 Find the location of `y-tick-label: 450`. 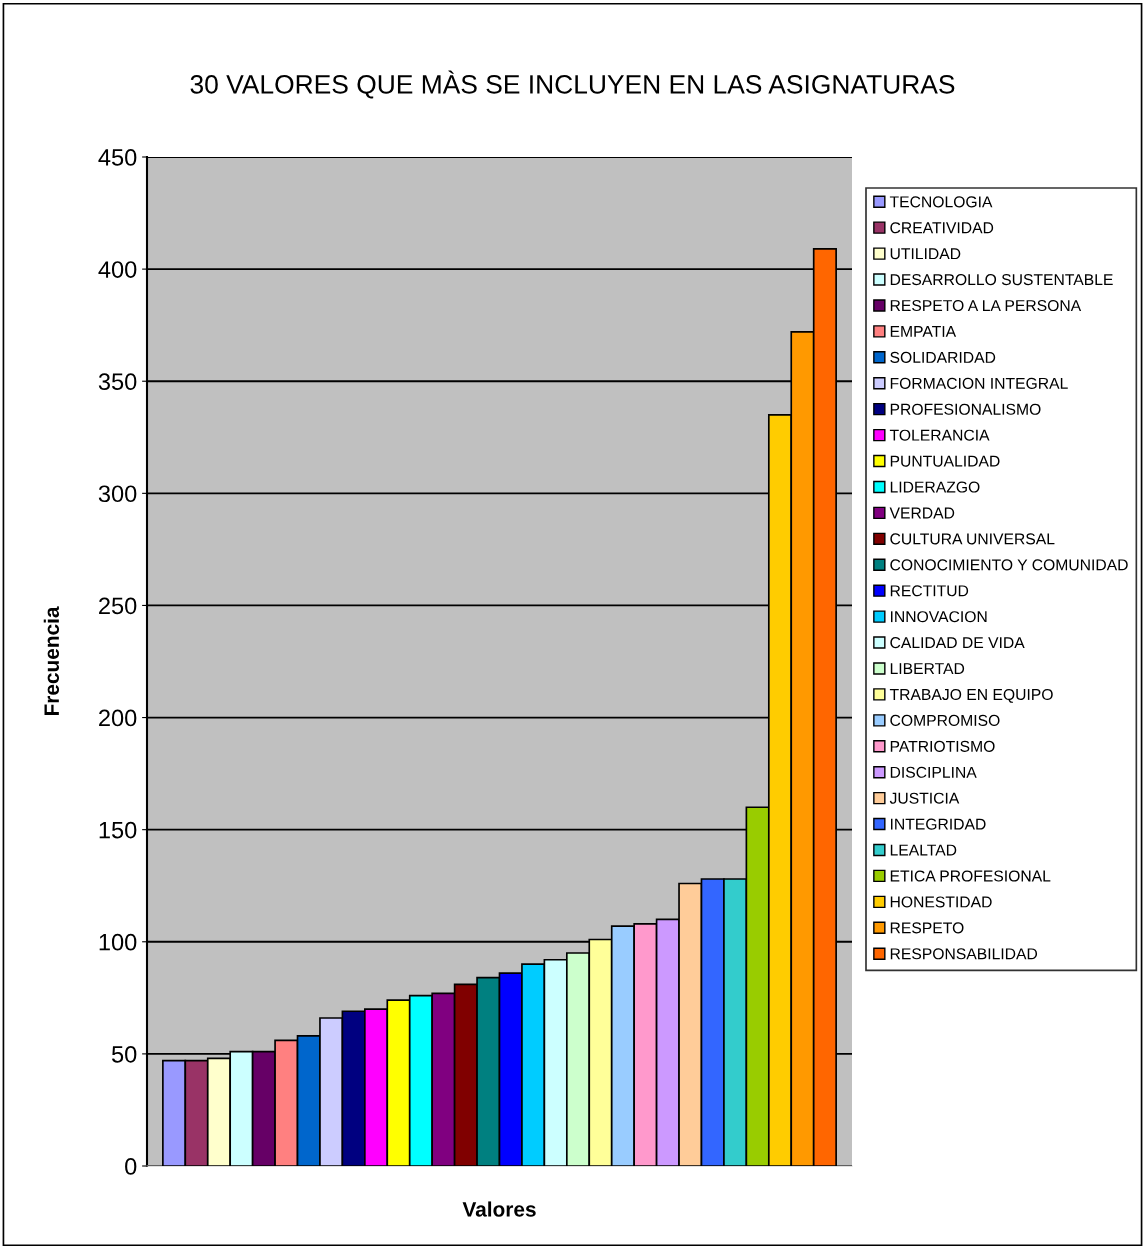

y-tick-label: 450 is located at coordinates (117, 157).